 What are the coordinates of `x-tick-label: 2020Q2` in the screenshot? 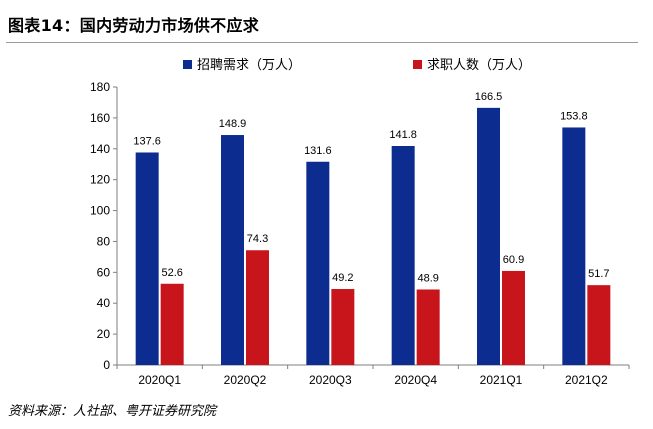 It's located at (245, 380).